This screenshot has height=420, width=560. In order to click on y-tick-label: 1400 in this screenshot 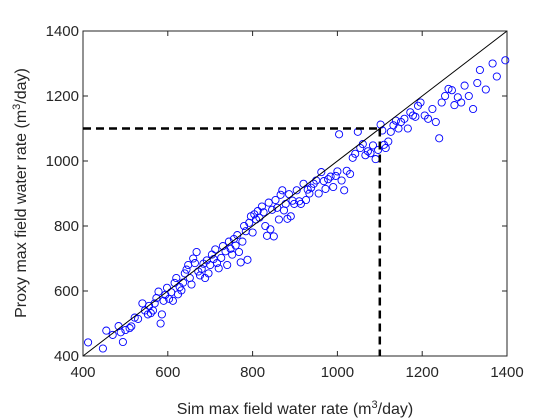, I will do `click(62, 31)`.